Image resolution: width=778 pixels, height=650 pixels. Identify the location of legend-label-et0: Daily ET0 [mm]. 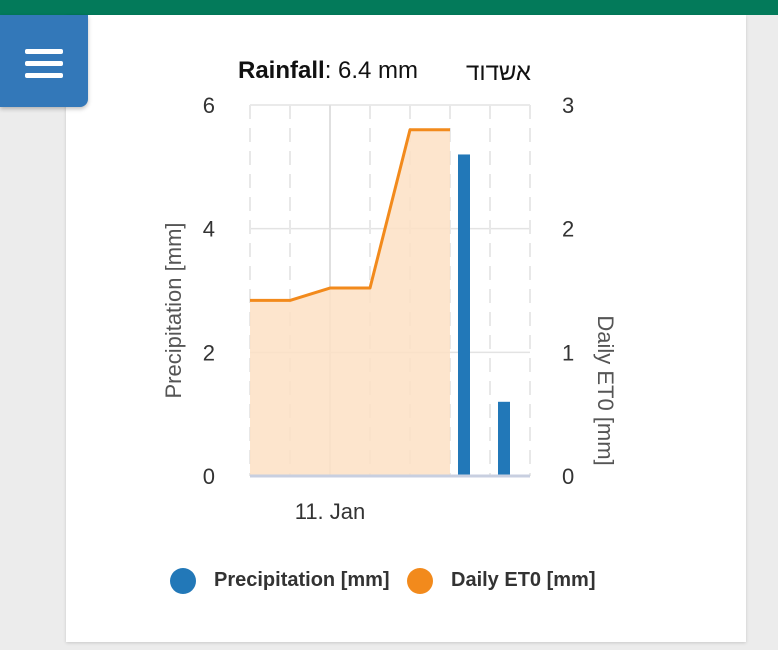
(523, 580).